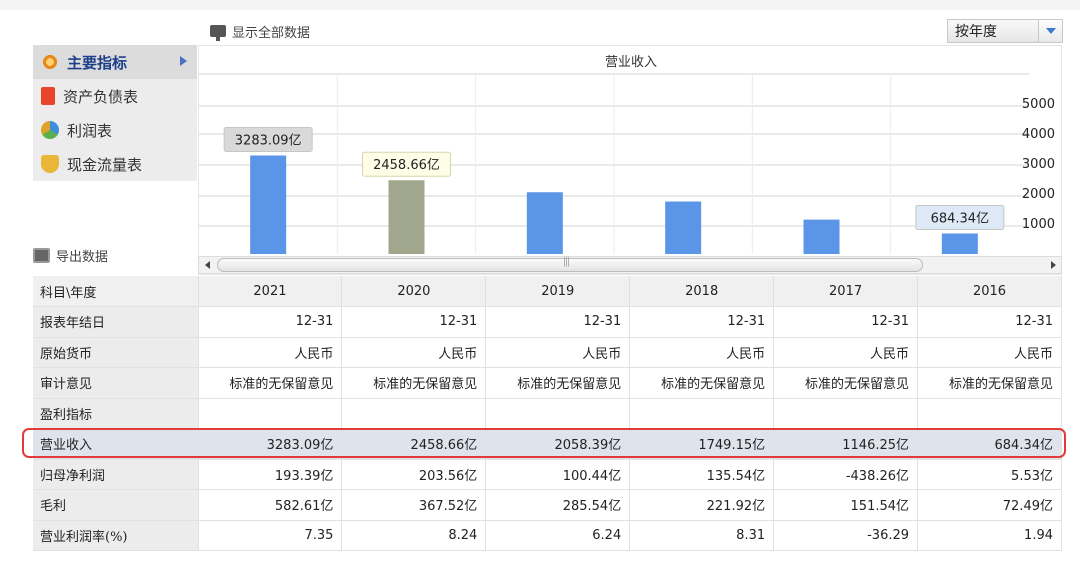 Image resolution: width=1080 pixels, height=564 pixels. Describe the element at coordinates (116, 322) in the screenshot. I see `row-label: 报表年结日` at that location.